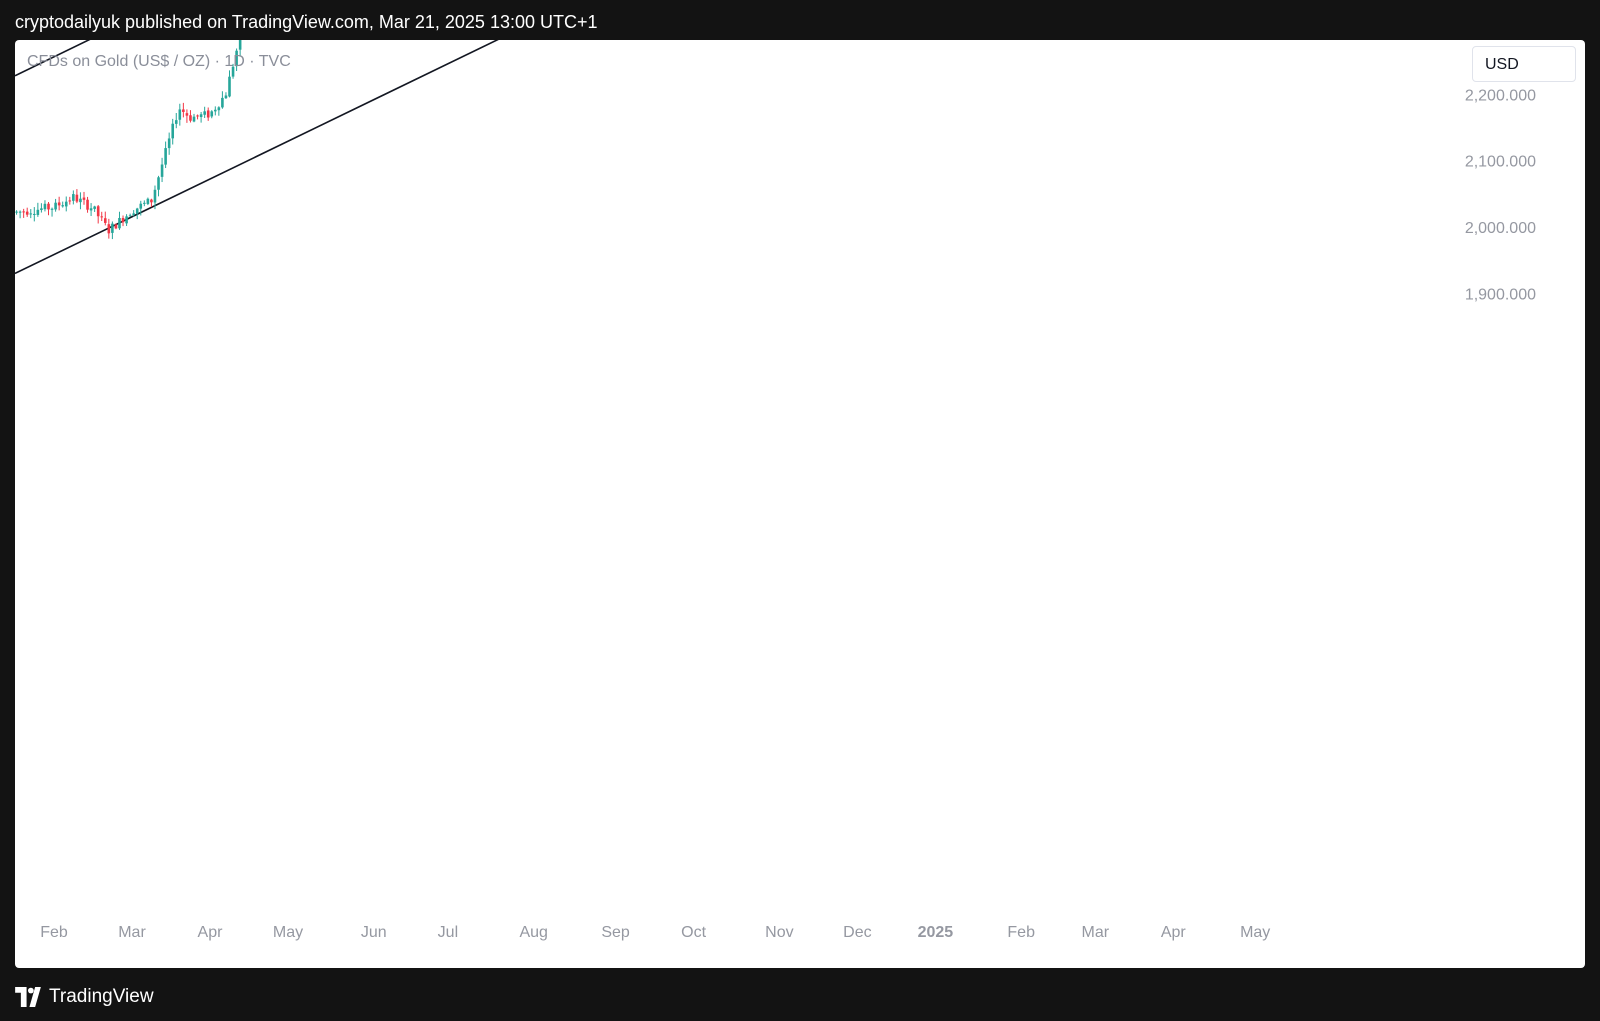 The height and width of the screenshot is (1021, 1600). What do you see at coordinates (374, 932) in the screenshot?
I see `x-axis-tick-label: Jun` at bounding box center [374, 932].